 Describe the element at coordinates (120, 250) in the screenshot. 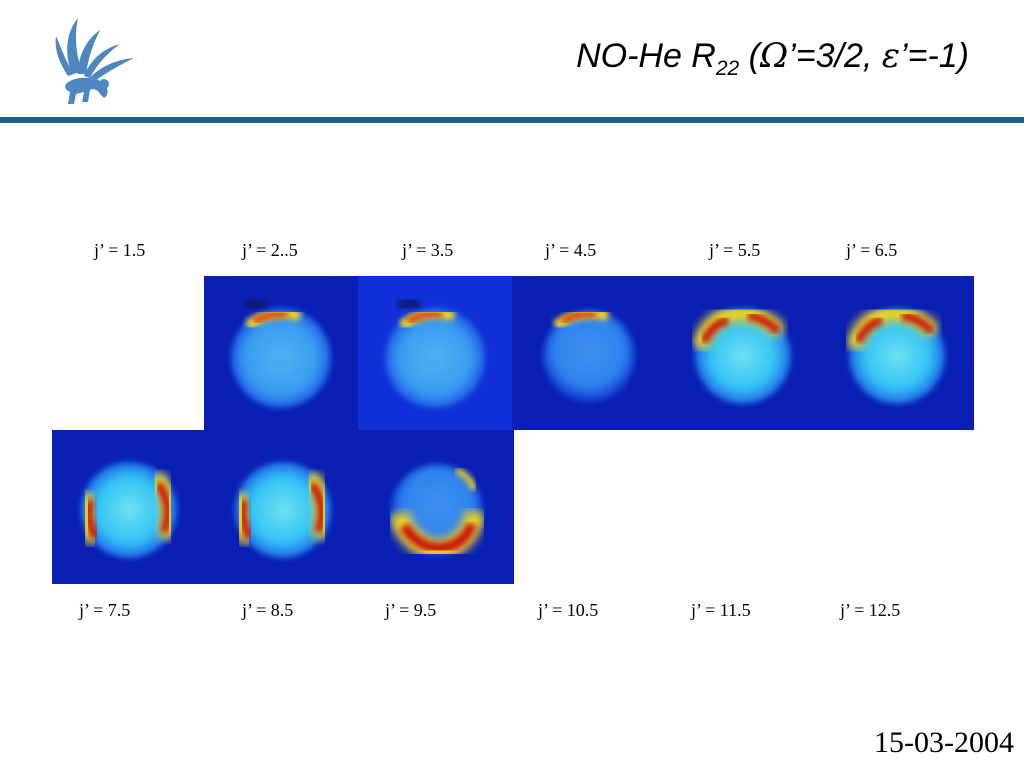

I see `label-j-1-5: j’ = 1.5` at that location.